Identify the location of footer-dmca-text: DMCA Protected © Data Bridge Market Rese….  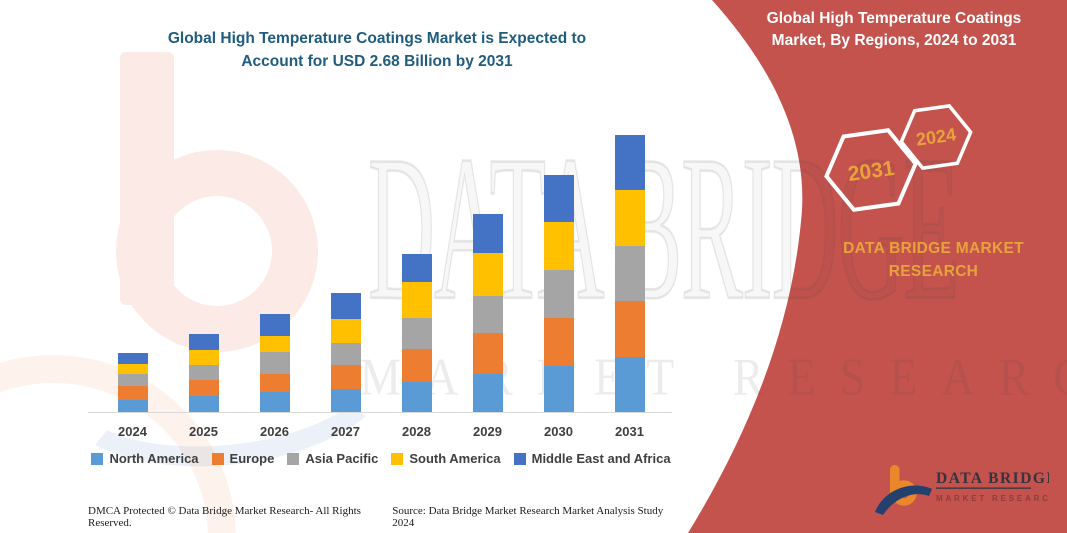
(224, 517).